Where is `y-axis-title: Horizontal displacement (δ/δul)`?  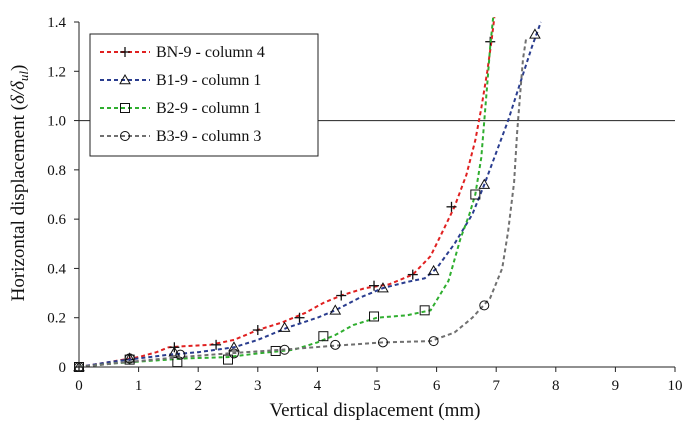 y-axis-title: Horizontal displacement (δ/δul) is located at coordinates (19, 183).